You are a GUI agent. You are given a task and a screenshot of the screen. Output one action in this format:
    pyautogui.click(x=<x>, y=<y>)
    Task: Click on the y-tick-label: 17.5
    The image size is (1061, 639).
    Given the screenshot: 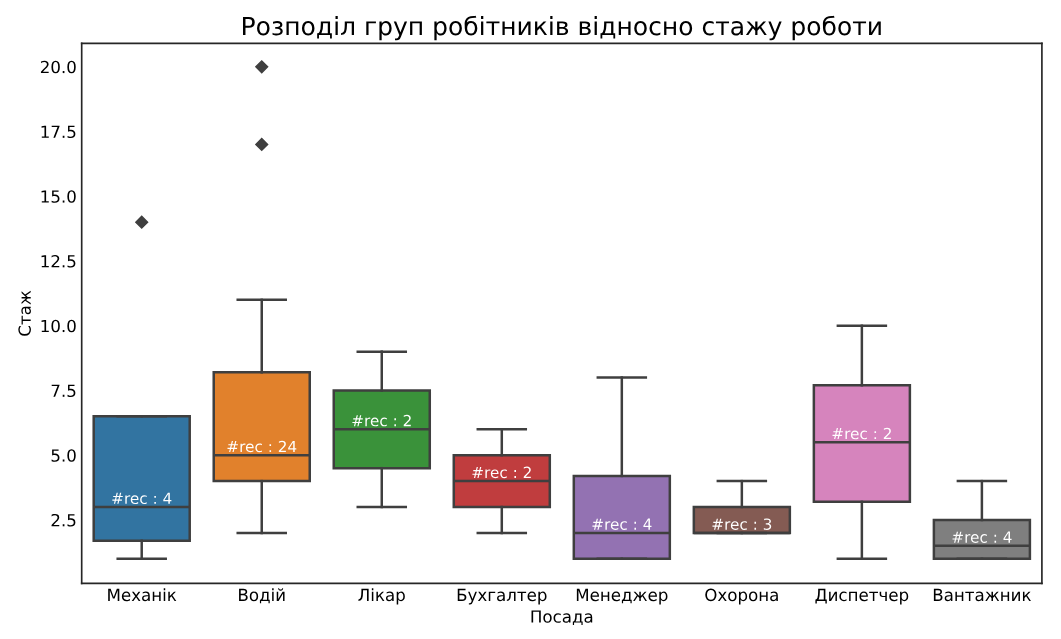 What is the action you would take?
    pyautogui.click(x=58, y=132)
    